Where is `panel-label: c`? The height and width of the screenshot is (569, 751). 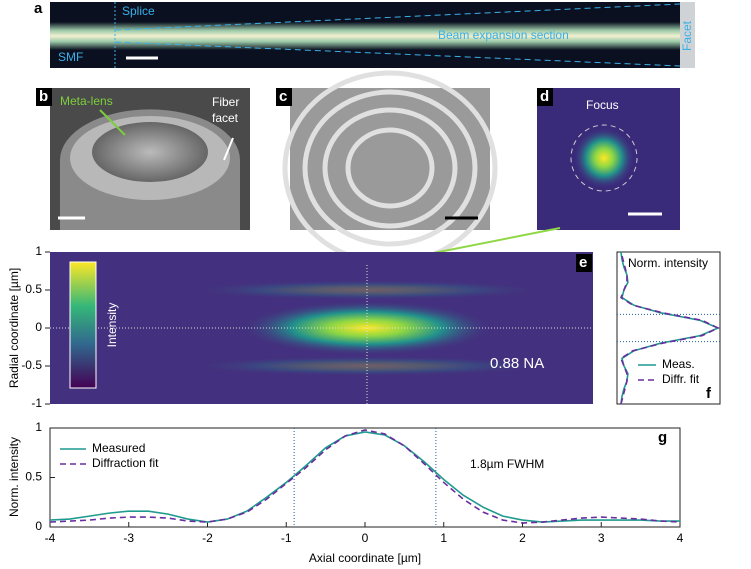
panel-label: c is located at coordinates (283, 96).